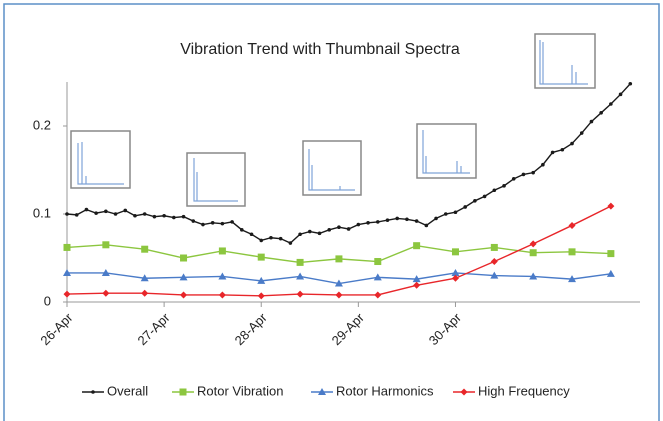  What do you see at coordinates (240, 390) in the screenshot?
I see `legend-label: Rotor Vibration` at bounding box center [240, 390].